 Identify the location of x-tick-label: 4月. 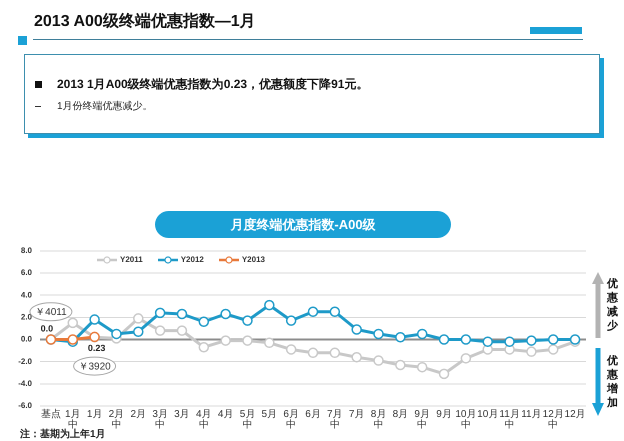
(226, 414).